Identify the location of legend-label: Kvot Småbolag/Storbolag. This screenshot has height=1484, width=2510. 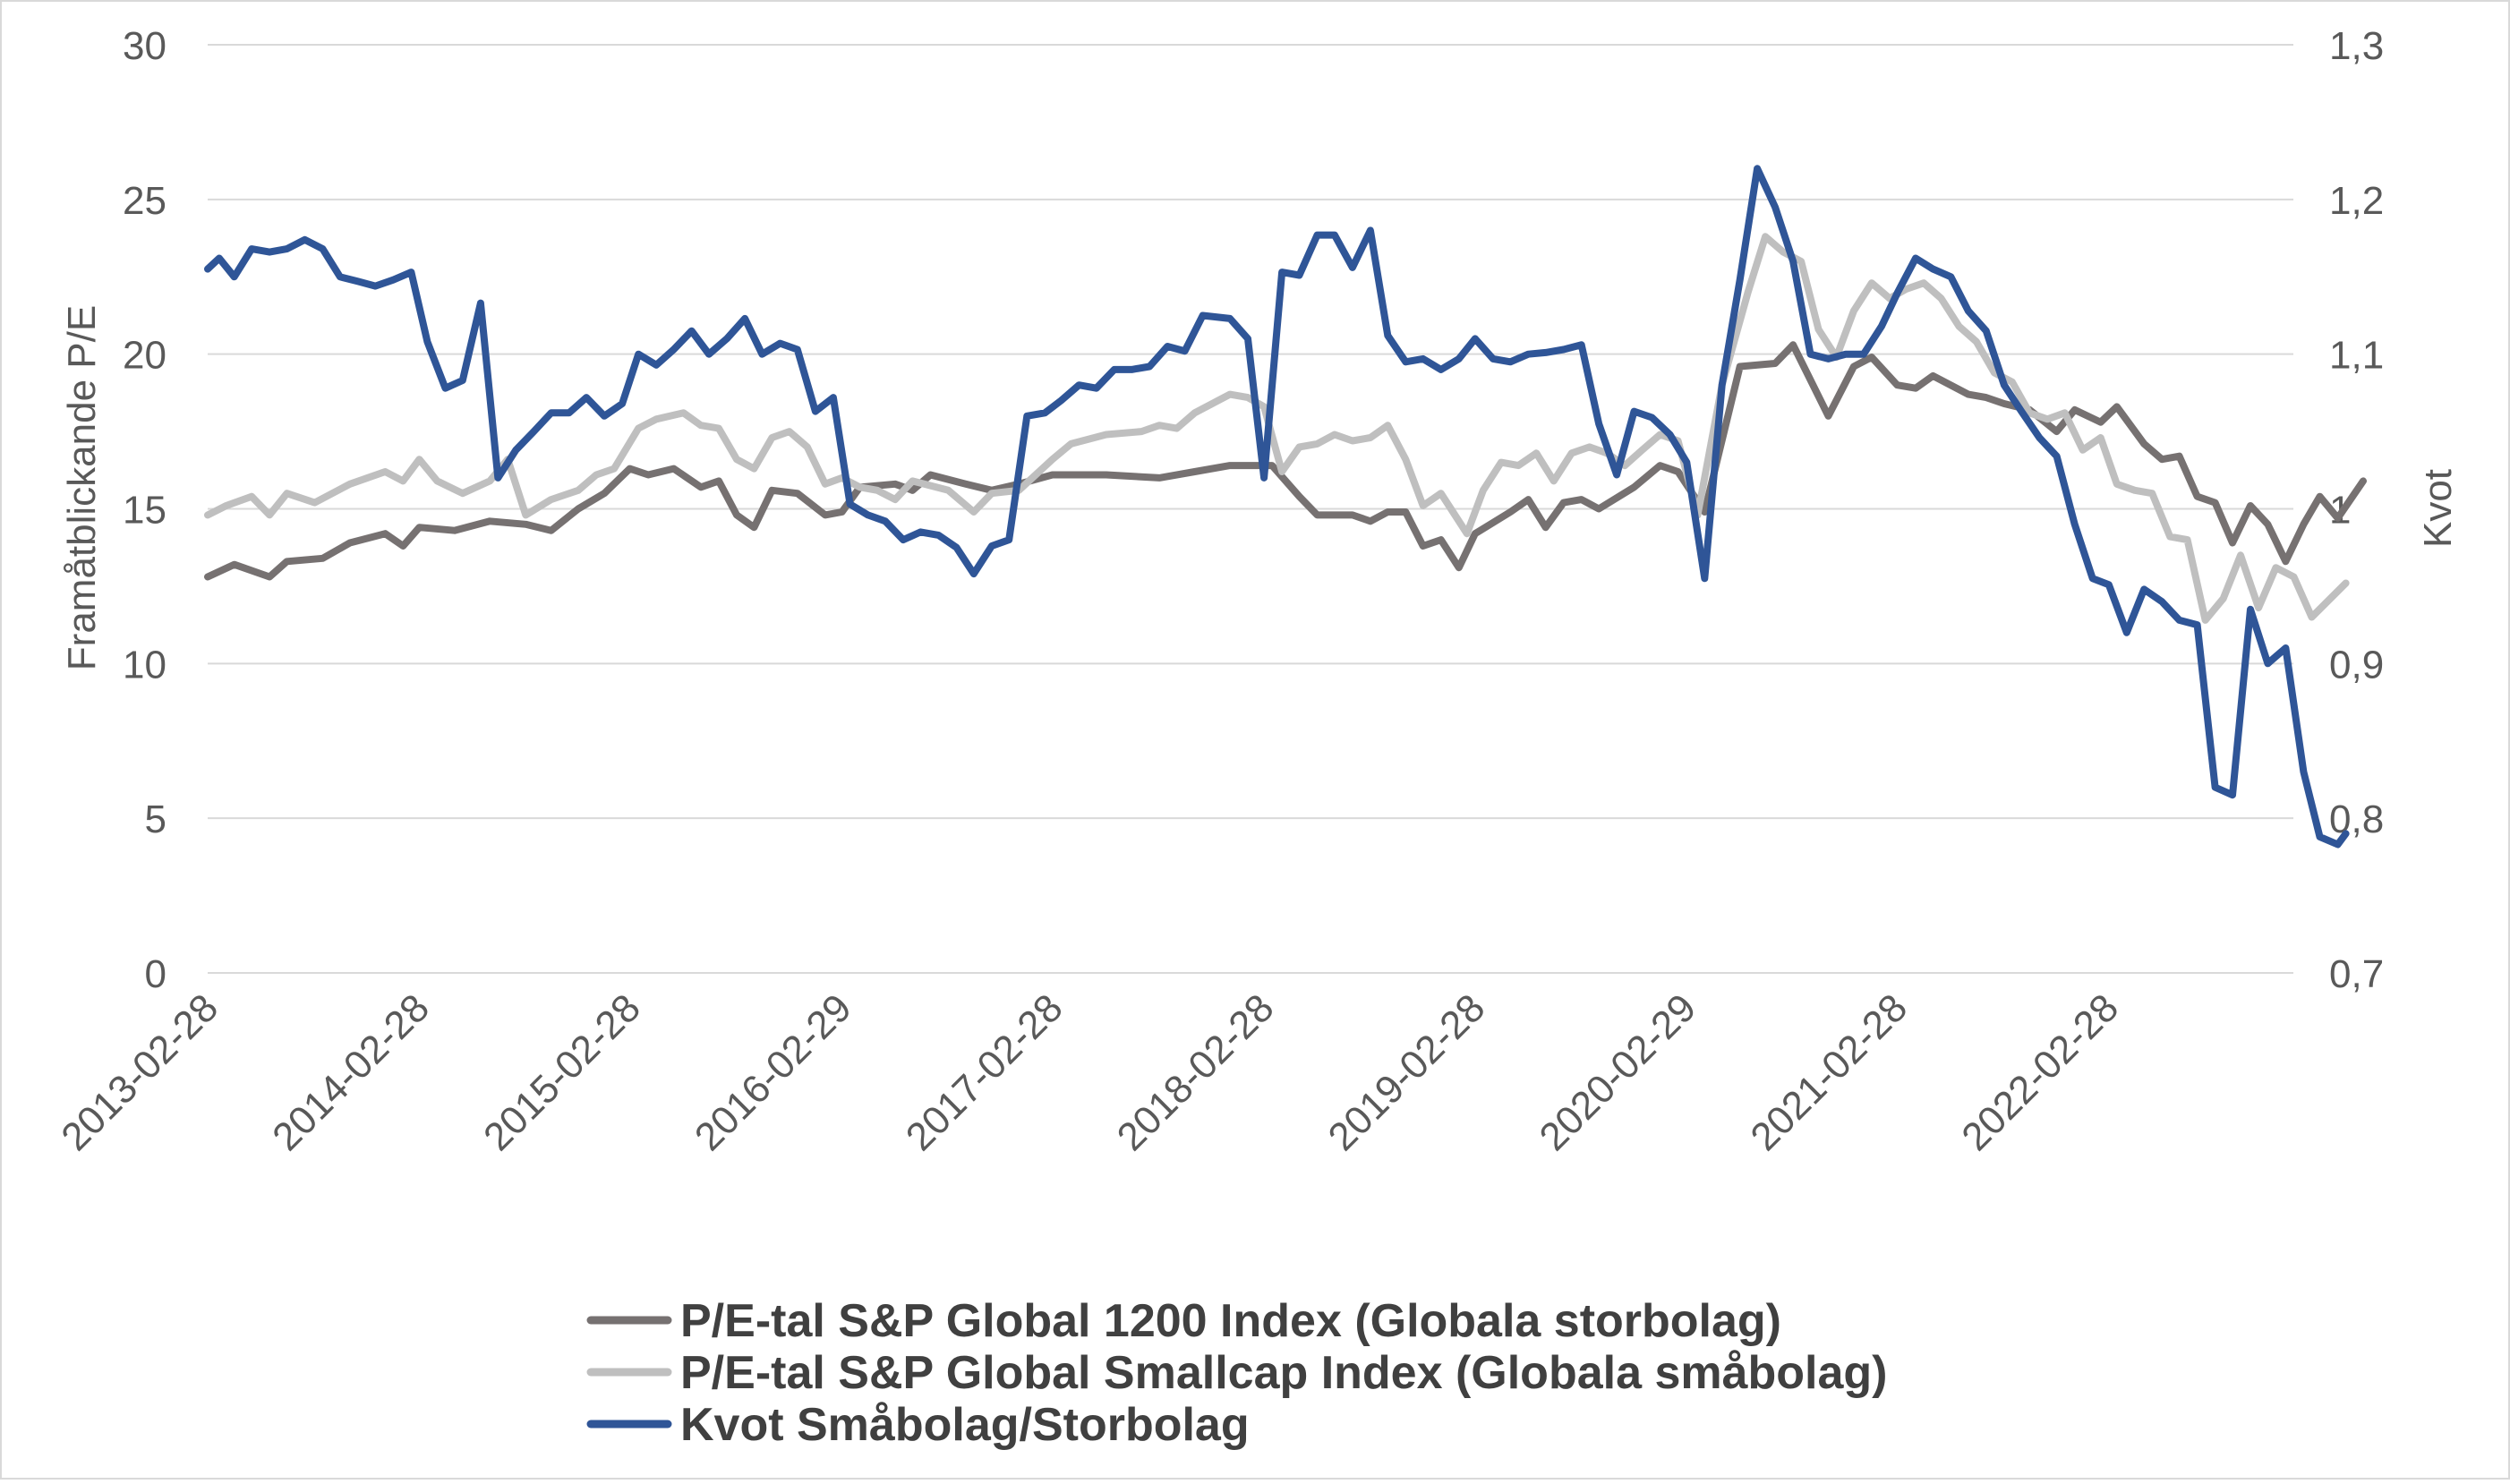
(965, 1425).